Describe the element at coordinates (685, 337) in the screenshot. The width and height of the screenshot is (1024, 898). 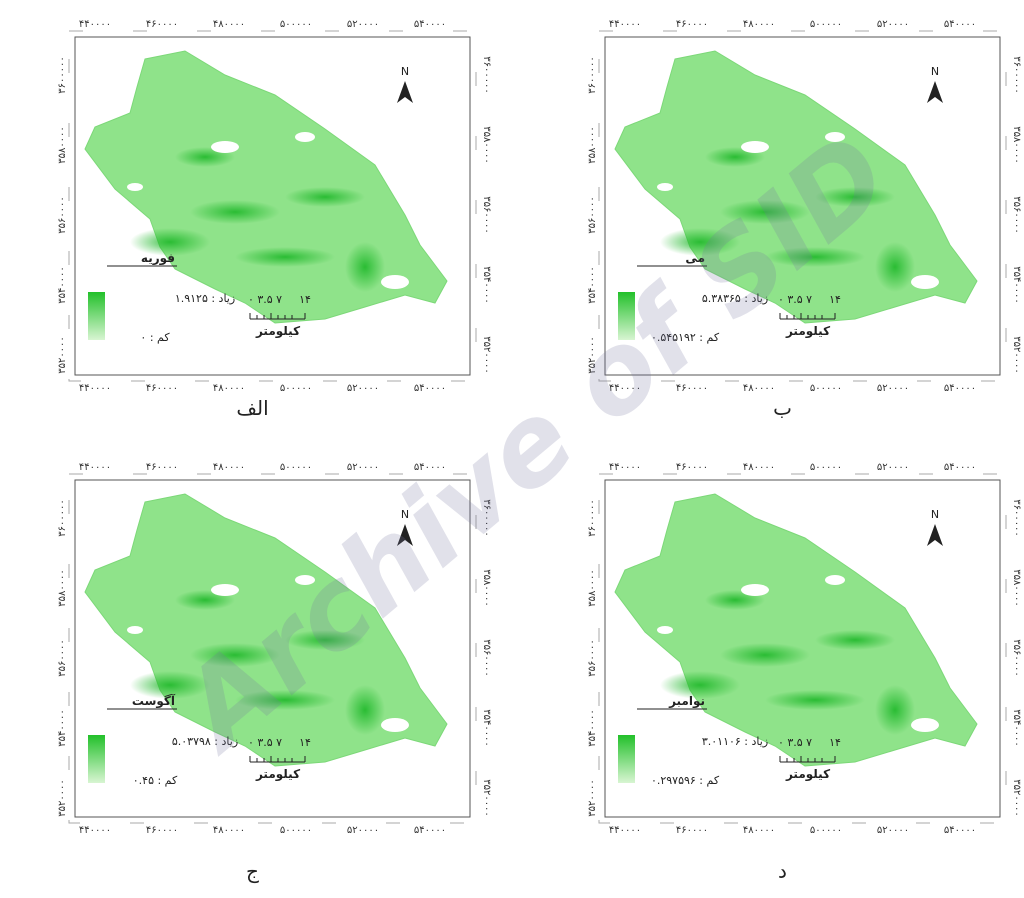
I see `legend-low: کم : ۰.۵۴۵۱۹۲` at that location.